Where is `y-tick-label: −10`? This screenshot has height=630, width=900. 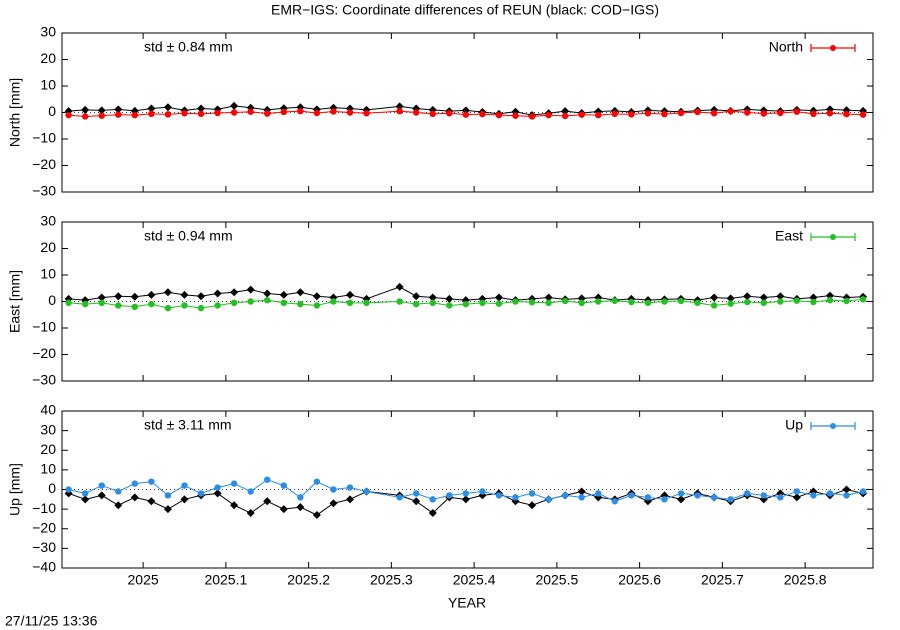 y-tick-label: −10 is located at coordinates (44, 327).